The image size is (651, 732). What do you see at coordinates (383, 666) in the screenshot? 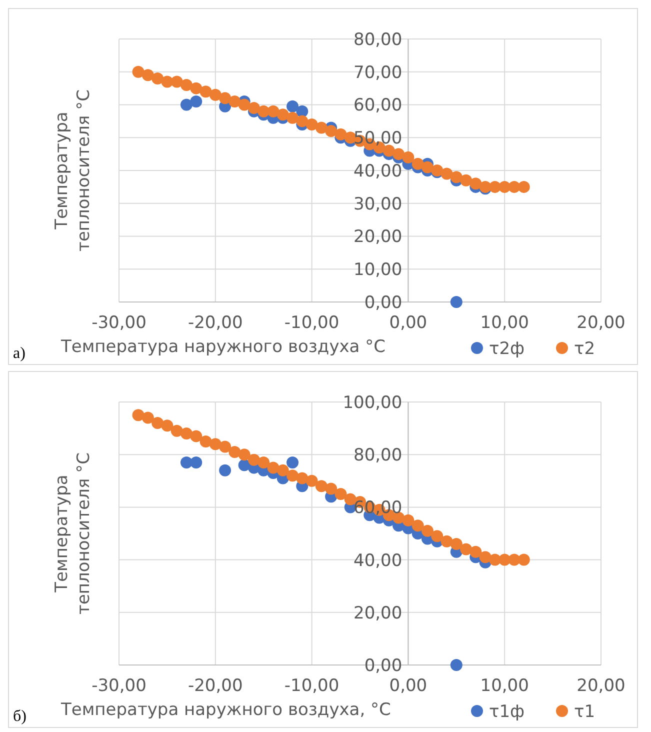
I see `y-tick-label: 0,00` at bounding box center [383, 666].